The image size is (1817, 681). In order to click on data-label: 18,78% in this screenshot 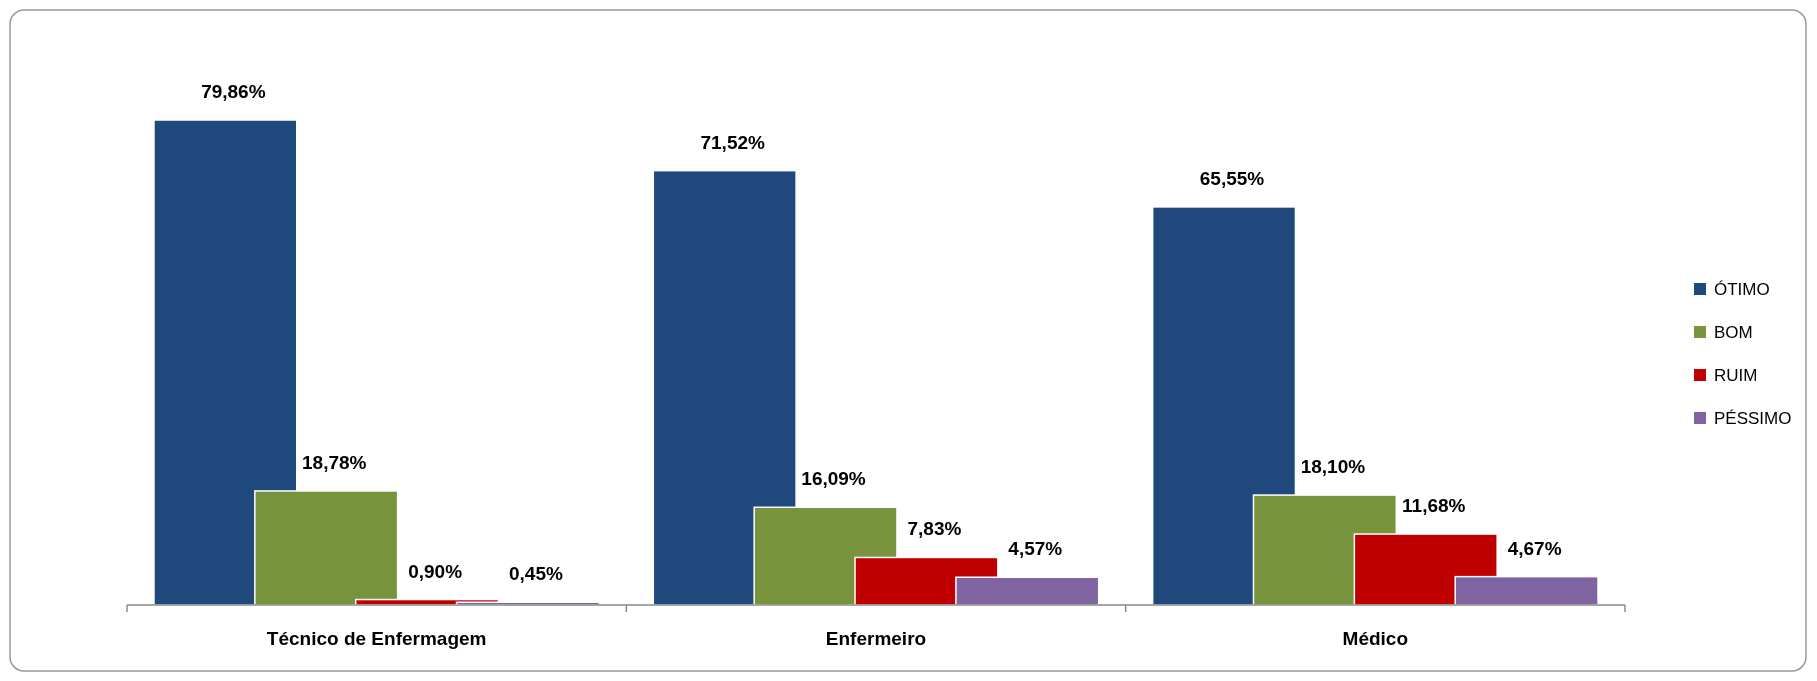, I will do `click(334, 462)`.